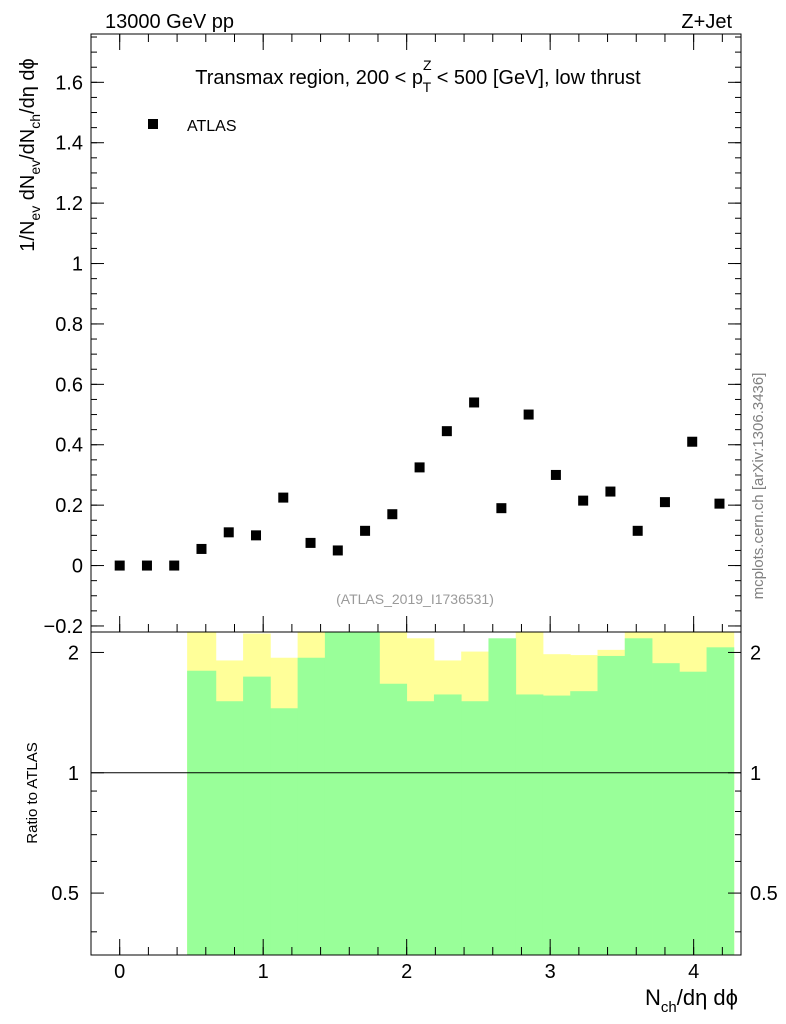 The image size is (786, 1024). What do you see at coordinates (691, 1000) in the screenshot?
I see `x-axis-label: Nch/dη dϕ` at bounding box center [691, 1000].